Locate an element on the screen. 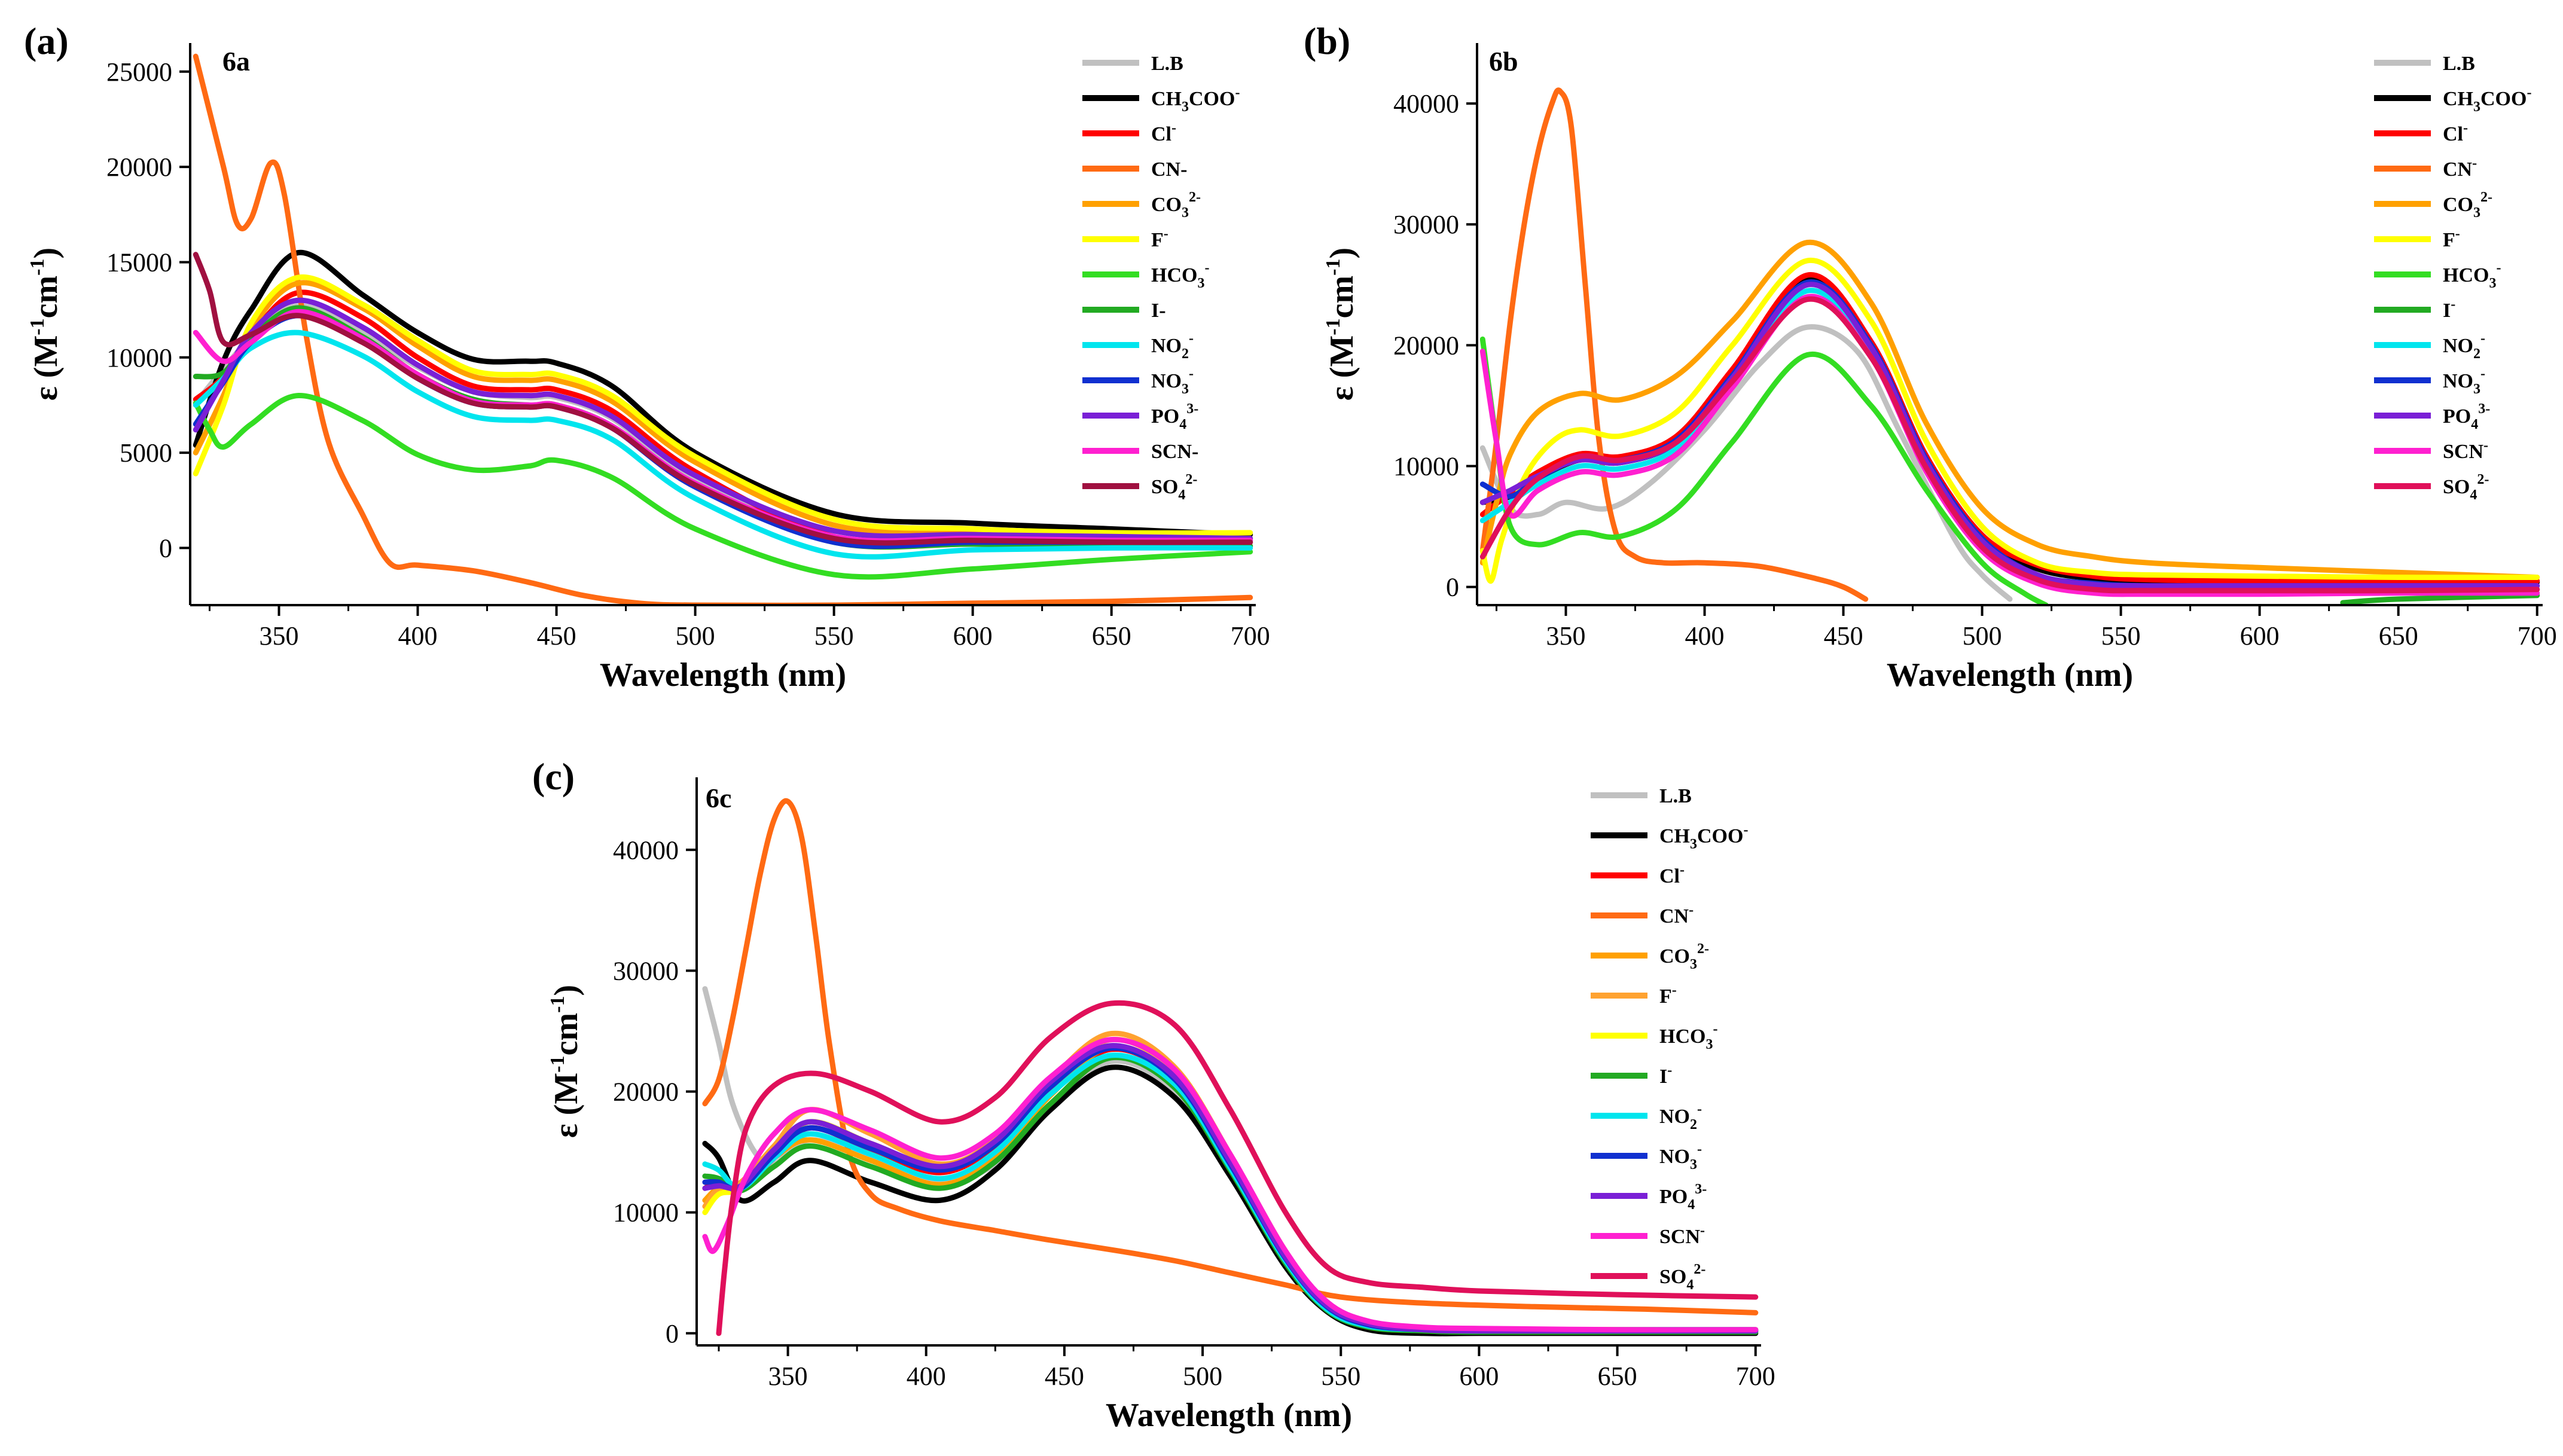 The image size is (2563, 1456). series-line-SCN- is located at coordinates (1230, 1185).